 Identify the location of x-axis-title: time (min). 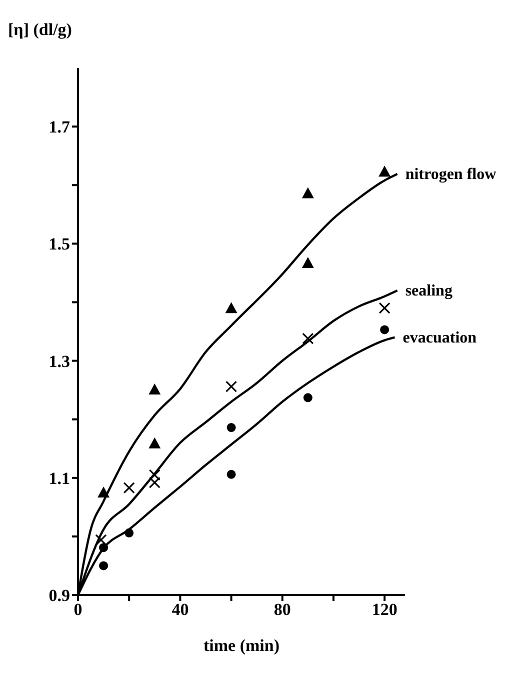
(241, 645).